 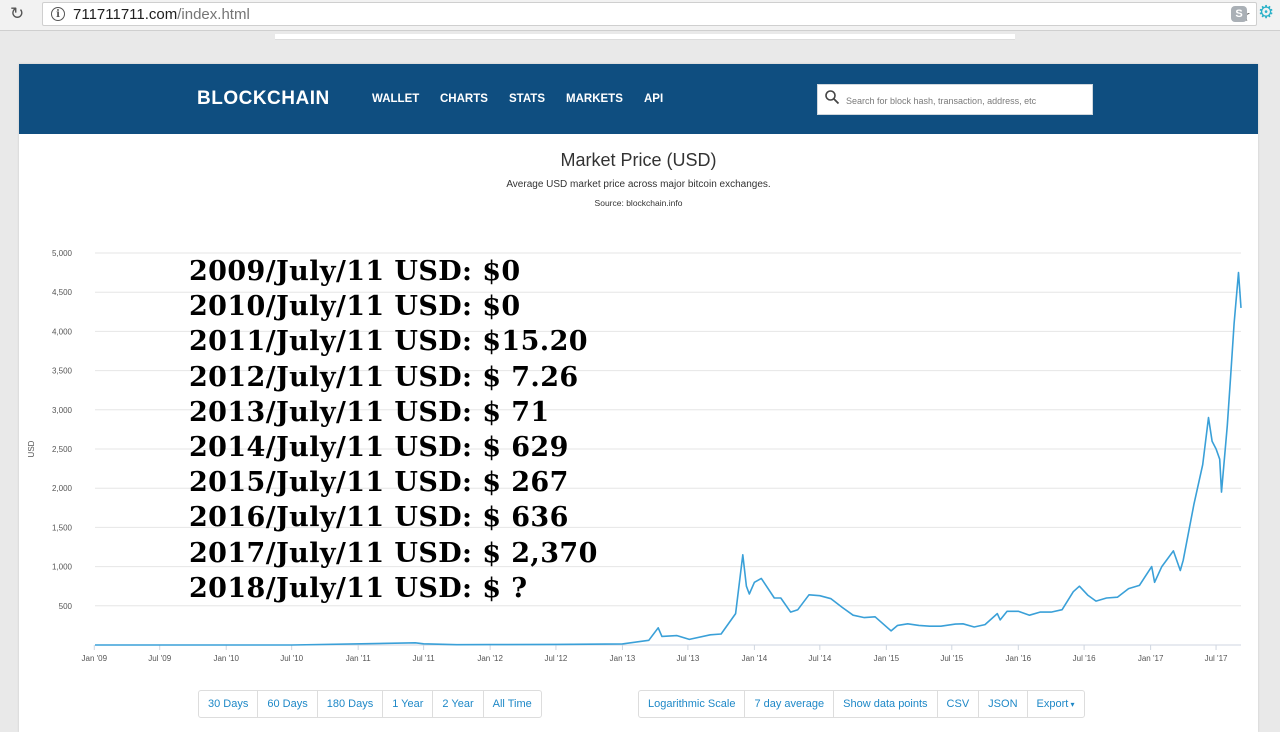 I want to click on extension-gear-icon: ⚙, so click(x=1266, y=12).